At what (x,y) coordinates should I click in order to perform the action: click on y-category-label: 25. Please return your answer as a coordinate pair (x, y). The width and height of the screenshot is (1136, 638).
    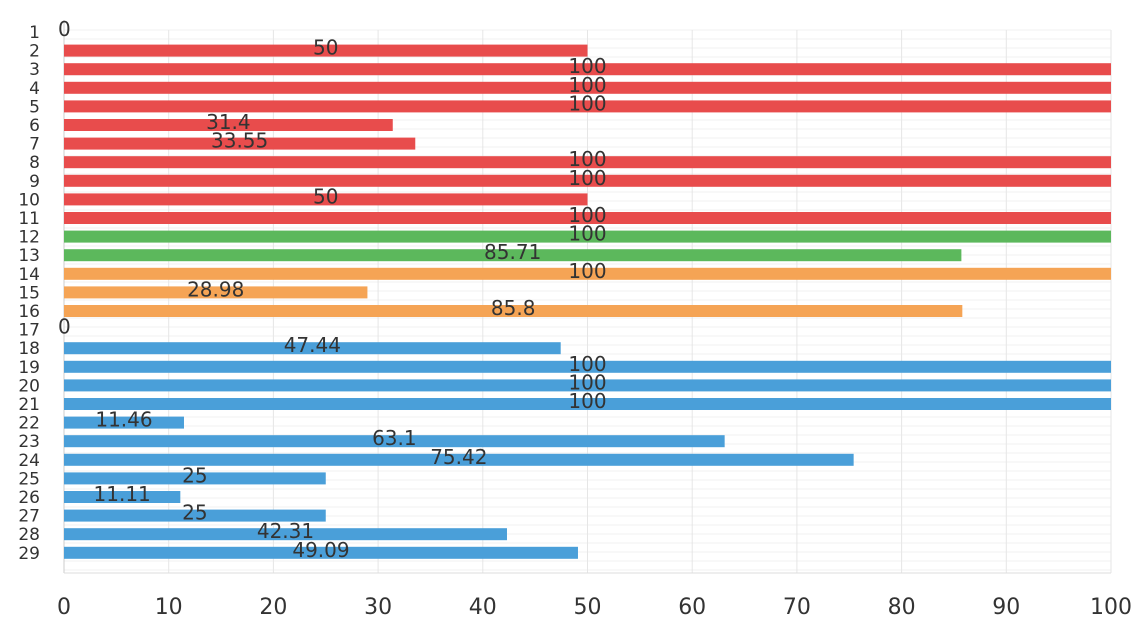
    Looking at the image, I should click on (29, 479).